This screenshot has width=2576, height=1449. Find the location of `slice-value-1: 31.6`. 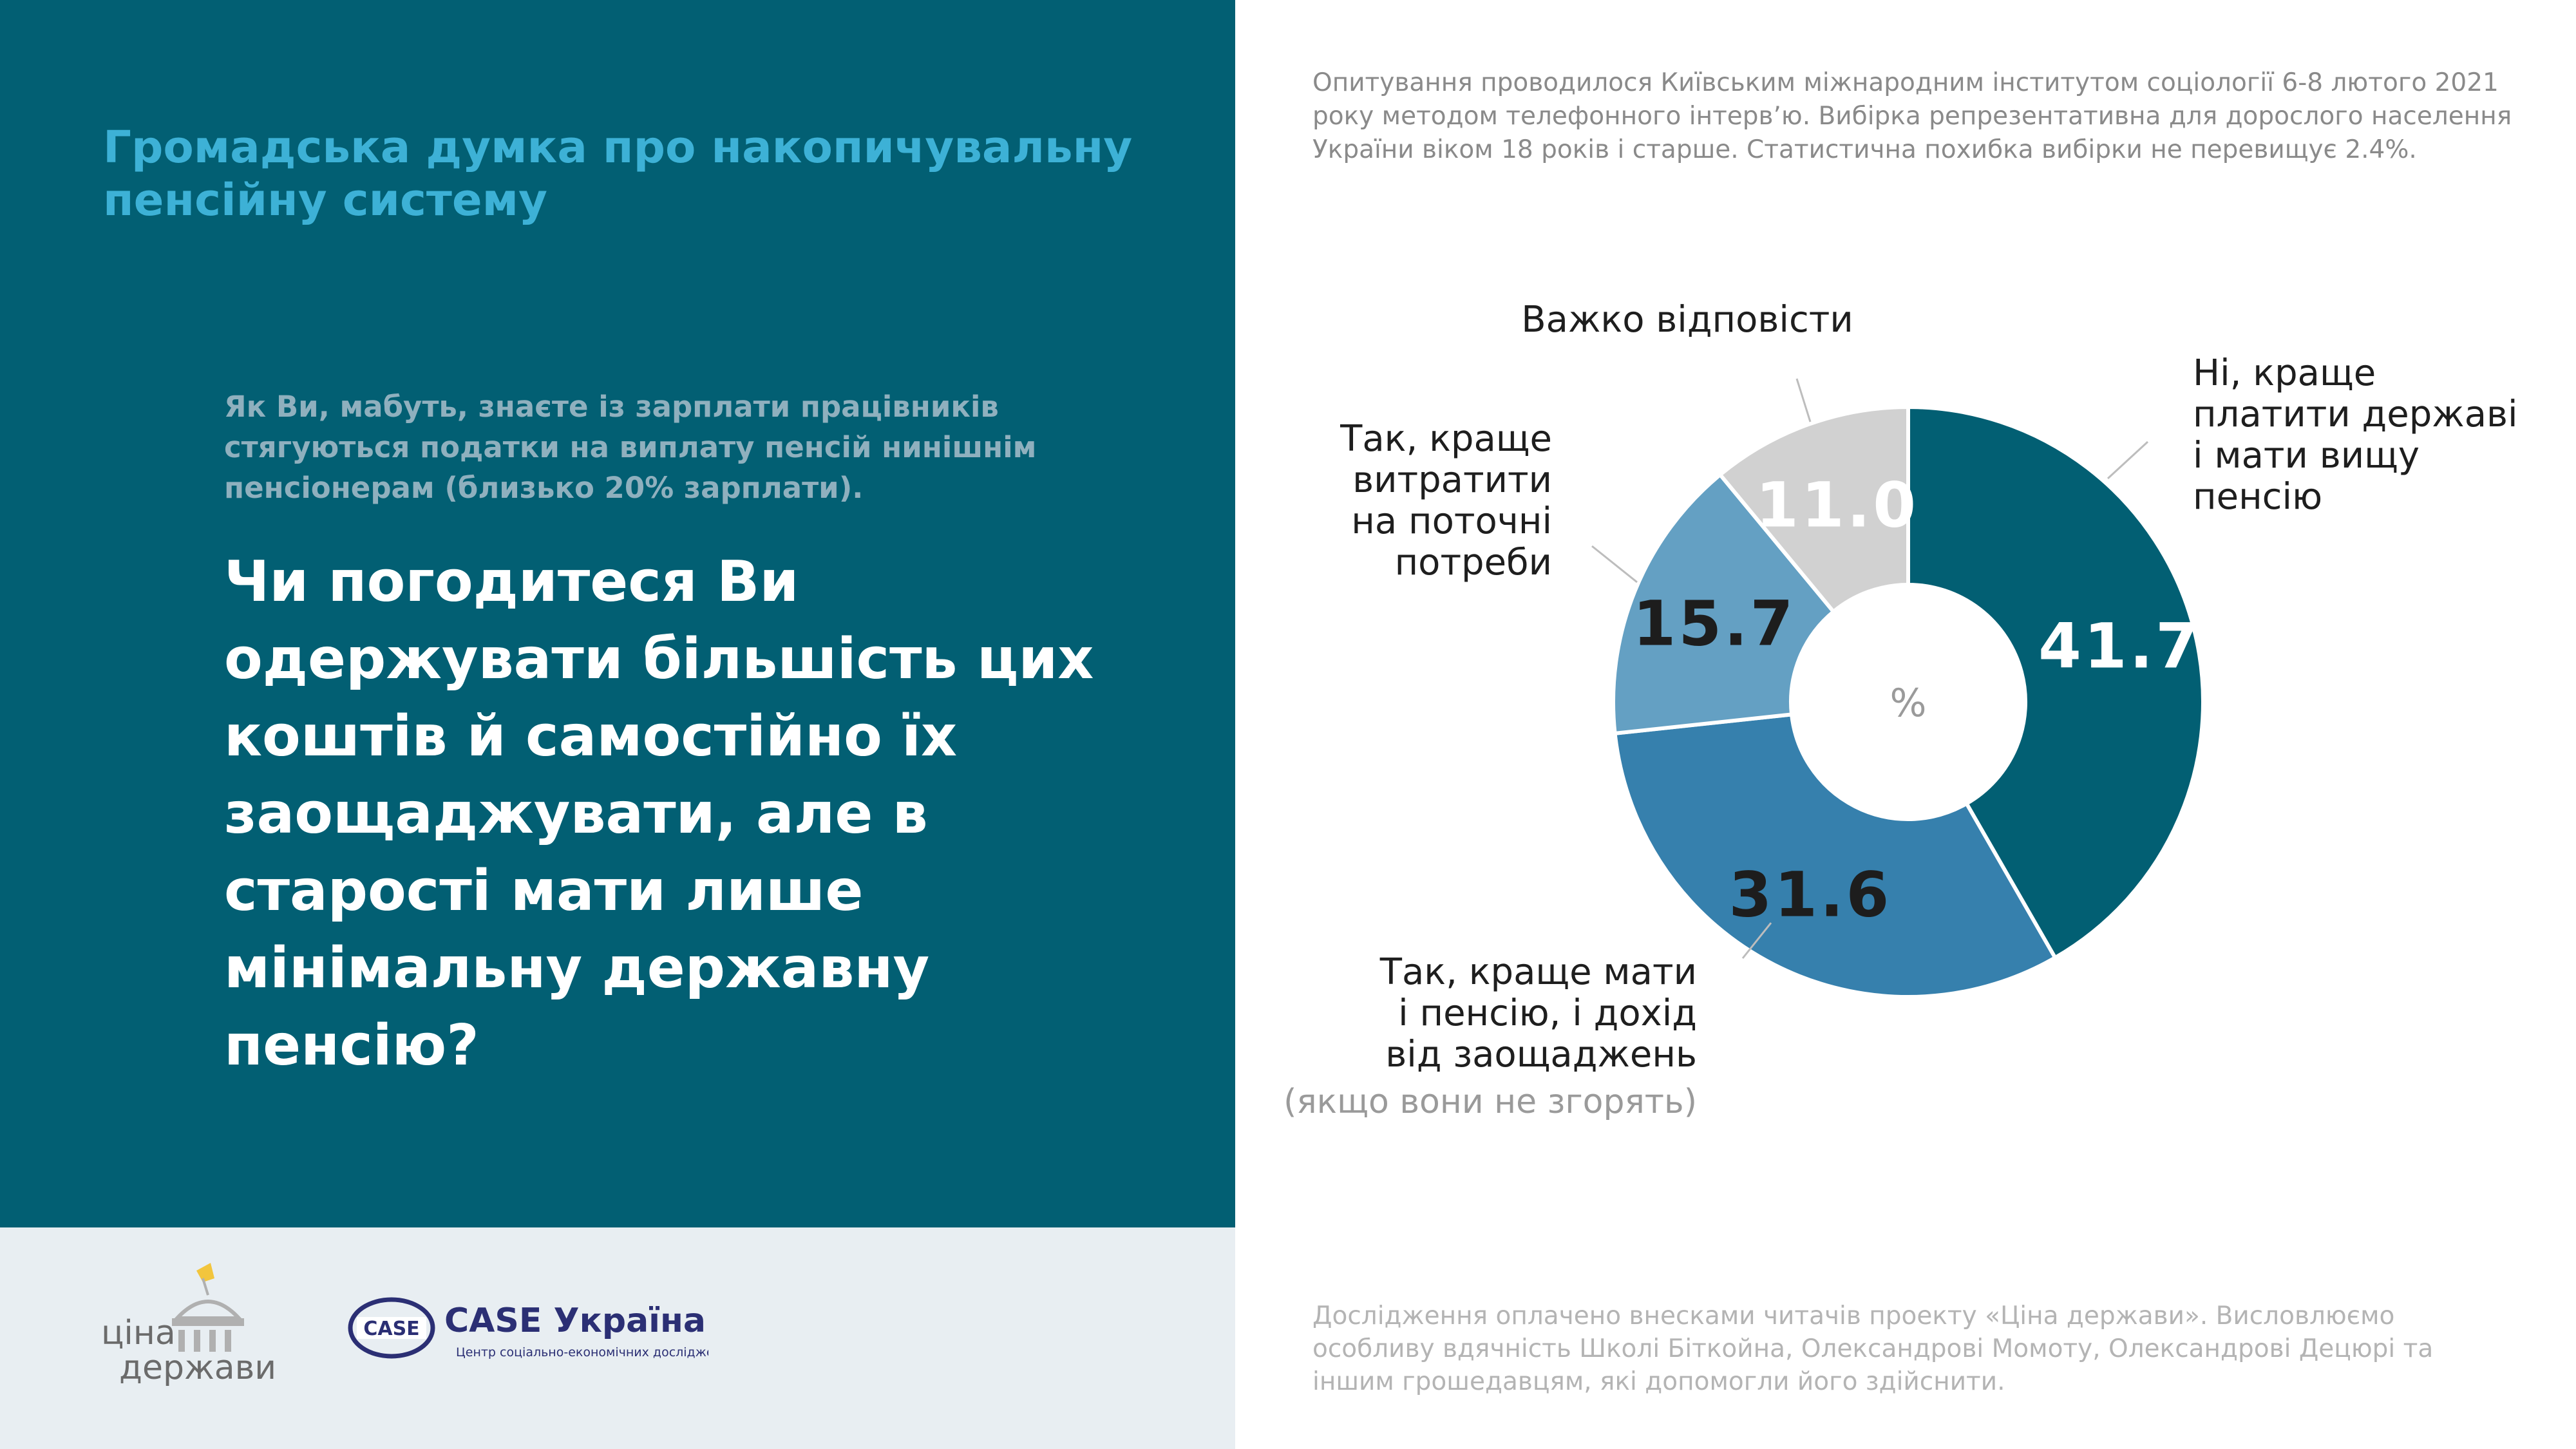

slice-value-1: 31.6 is located at coordinates (1810, 894).